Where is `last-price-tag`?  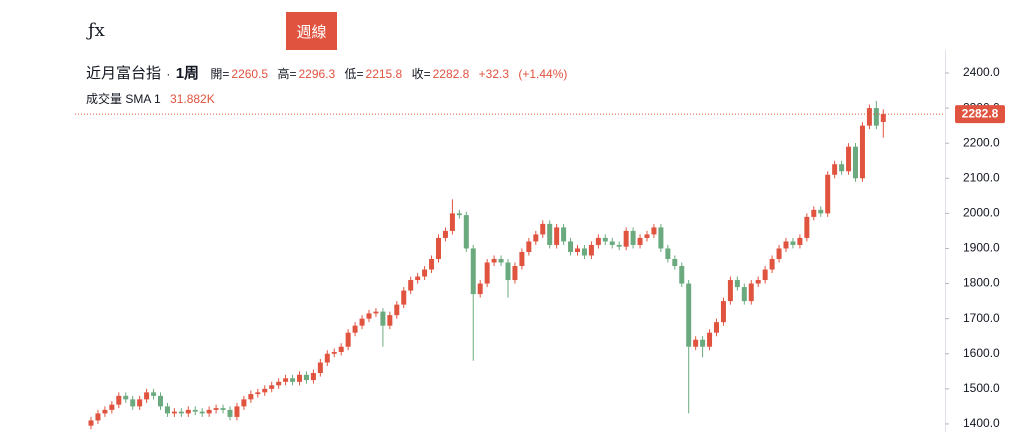 last-price-tag is located at coordinates (980, 114).